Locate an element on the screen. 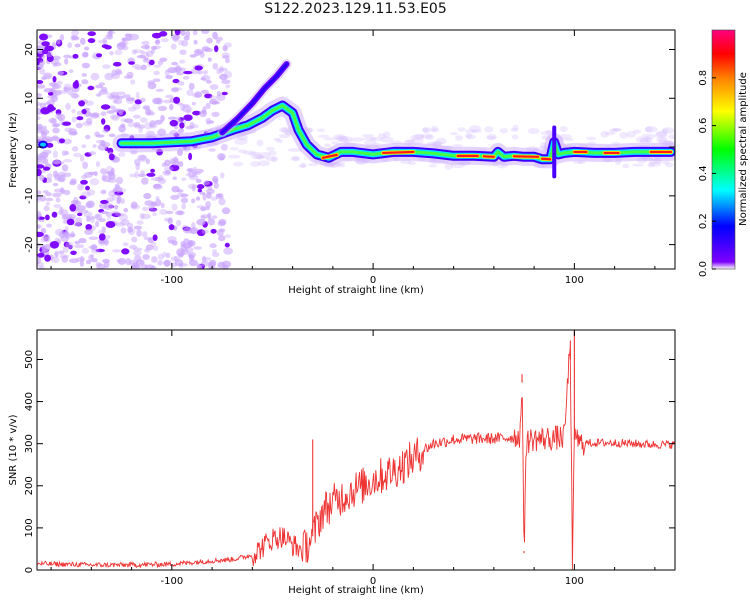  x-tick-label: 100 is located at coordinates (574, 581).